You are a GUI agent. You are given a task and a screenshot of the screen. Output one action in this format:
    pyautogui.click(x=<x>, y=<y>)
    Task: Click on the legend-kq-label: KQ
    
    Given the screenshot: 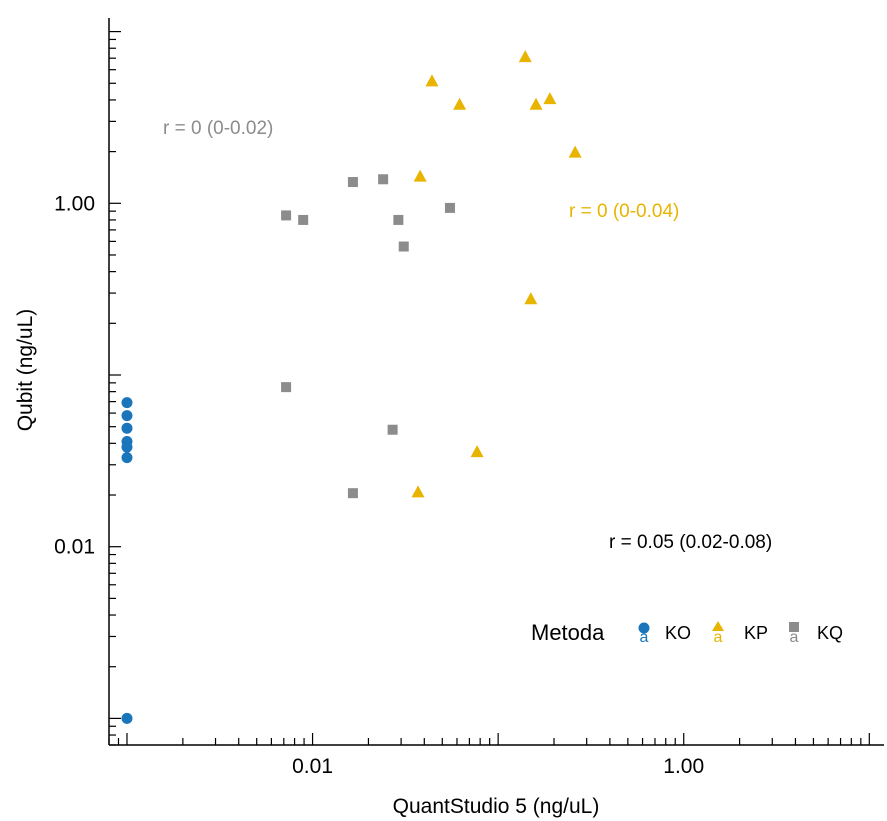 What is the action you would take?
    pyautogui.click(x=830, y=633)
    